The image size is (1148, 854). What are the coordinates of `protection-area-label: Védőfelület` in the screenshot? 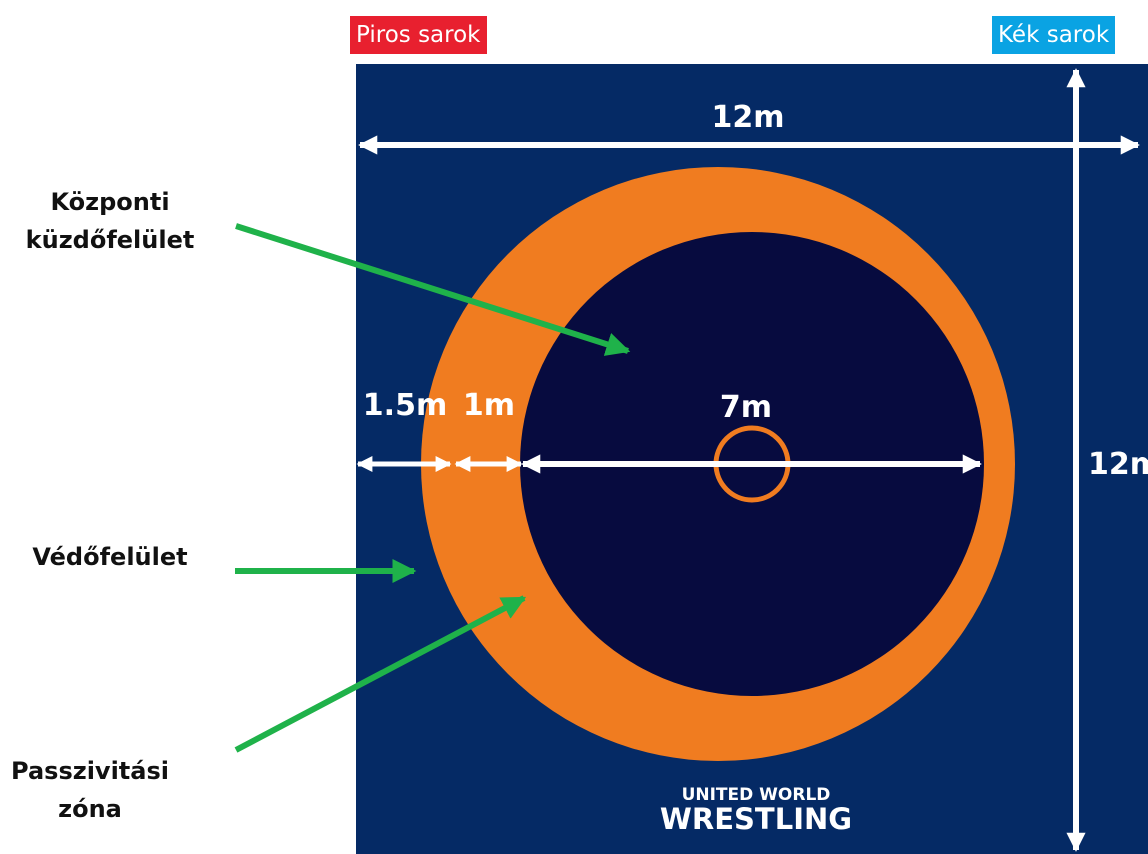 It's located at (110, 557).